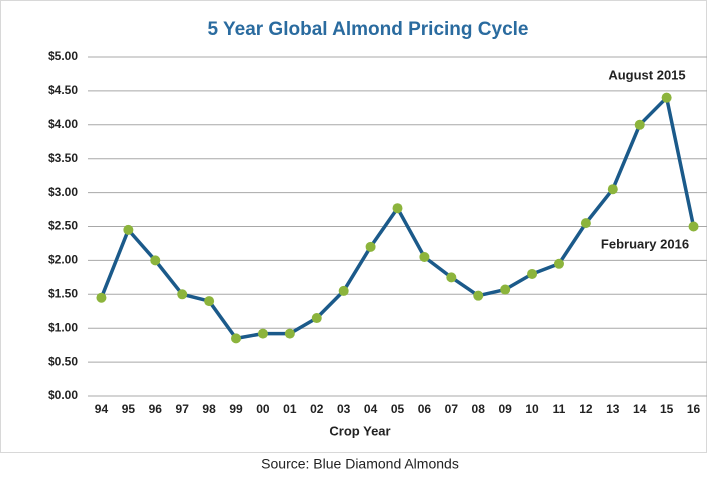  I want to click on x-tick-label: 08, so click(479, 409).